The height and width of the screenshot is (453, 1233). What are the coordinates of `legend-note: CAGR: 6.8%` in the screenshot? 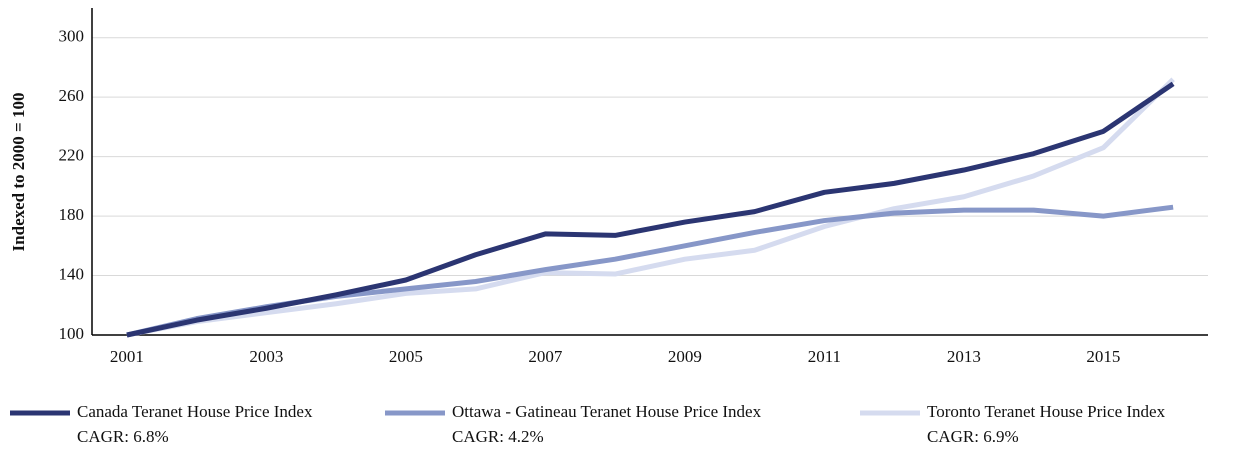 It's located at (123, 436).